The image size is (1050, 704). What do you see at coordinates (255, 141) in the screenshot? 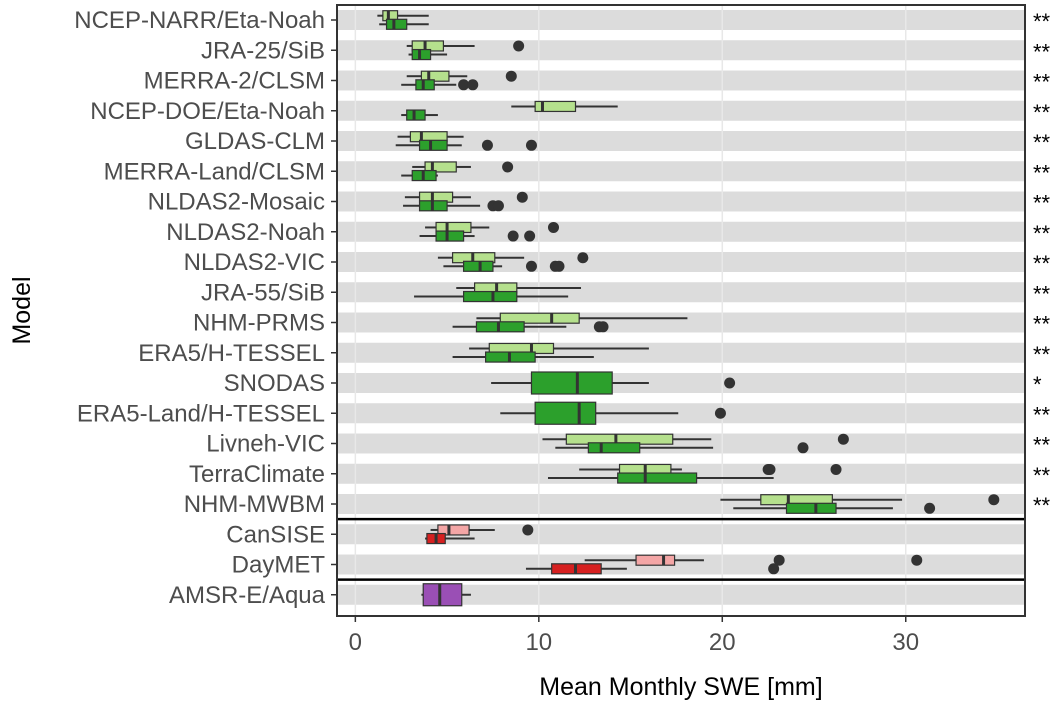
I see `y-tick-label: GLDAS-CLM` at bounding box center [255, 141].